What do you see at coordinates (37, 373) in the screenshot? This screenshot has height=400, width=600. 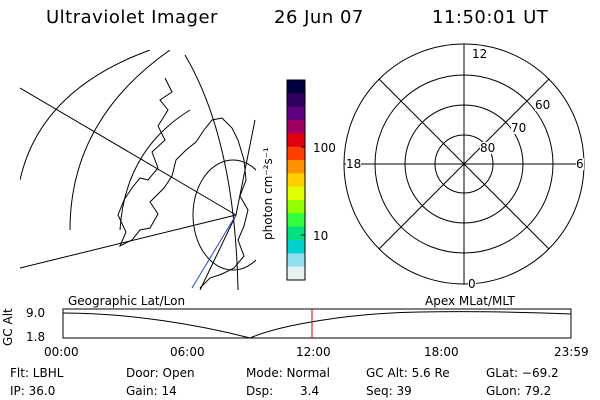 I see `filter-info: Flt: LBHL` at bounding box center [37, 373].